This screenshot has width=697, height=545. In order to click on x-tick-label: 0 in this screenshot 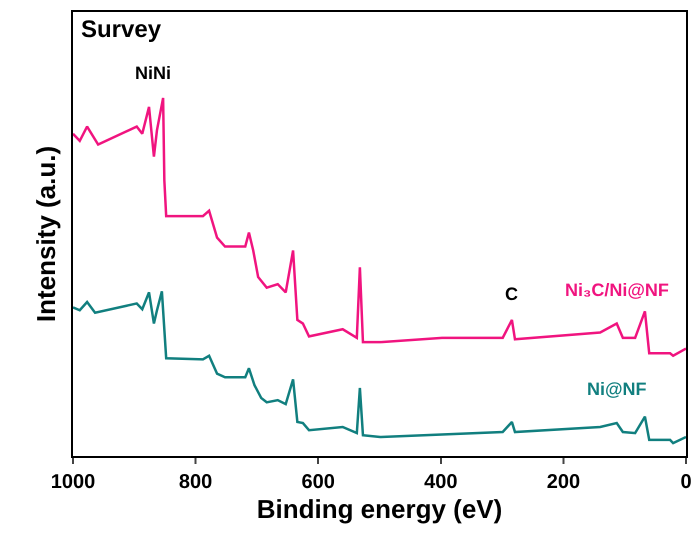, I will do `click(686, 482)`.